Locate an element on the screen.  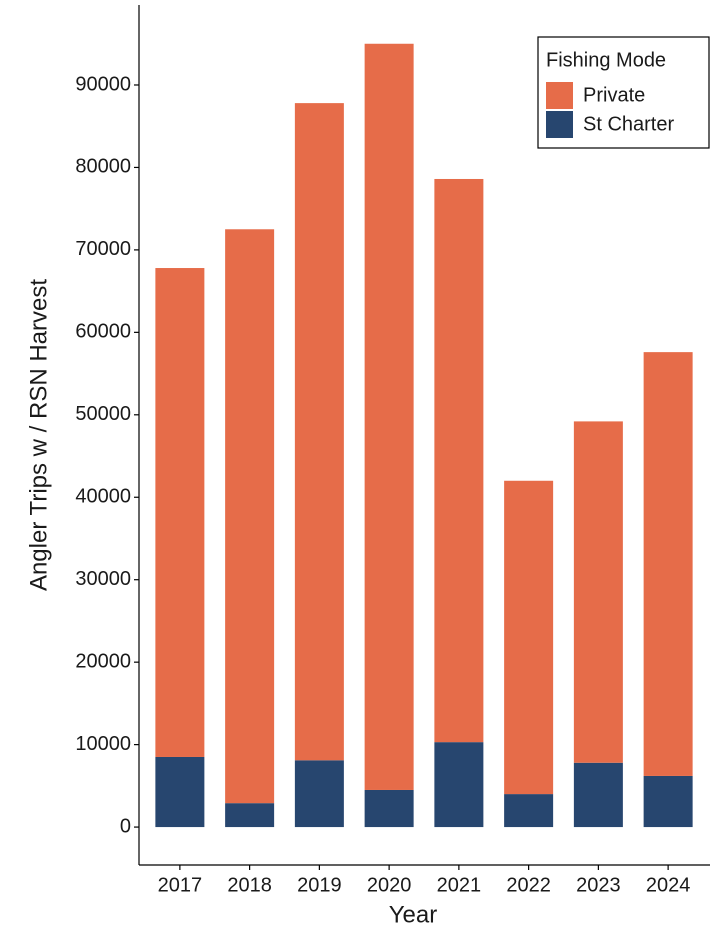
y-tick-label: 10000 is located at coordinates (103, 744).